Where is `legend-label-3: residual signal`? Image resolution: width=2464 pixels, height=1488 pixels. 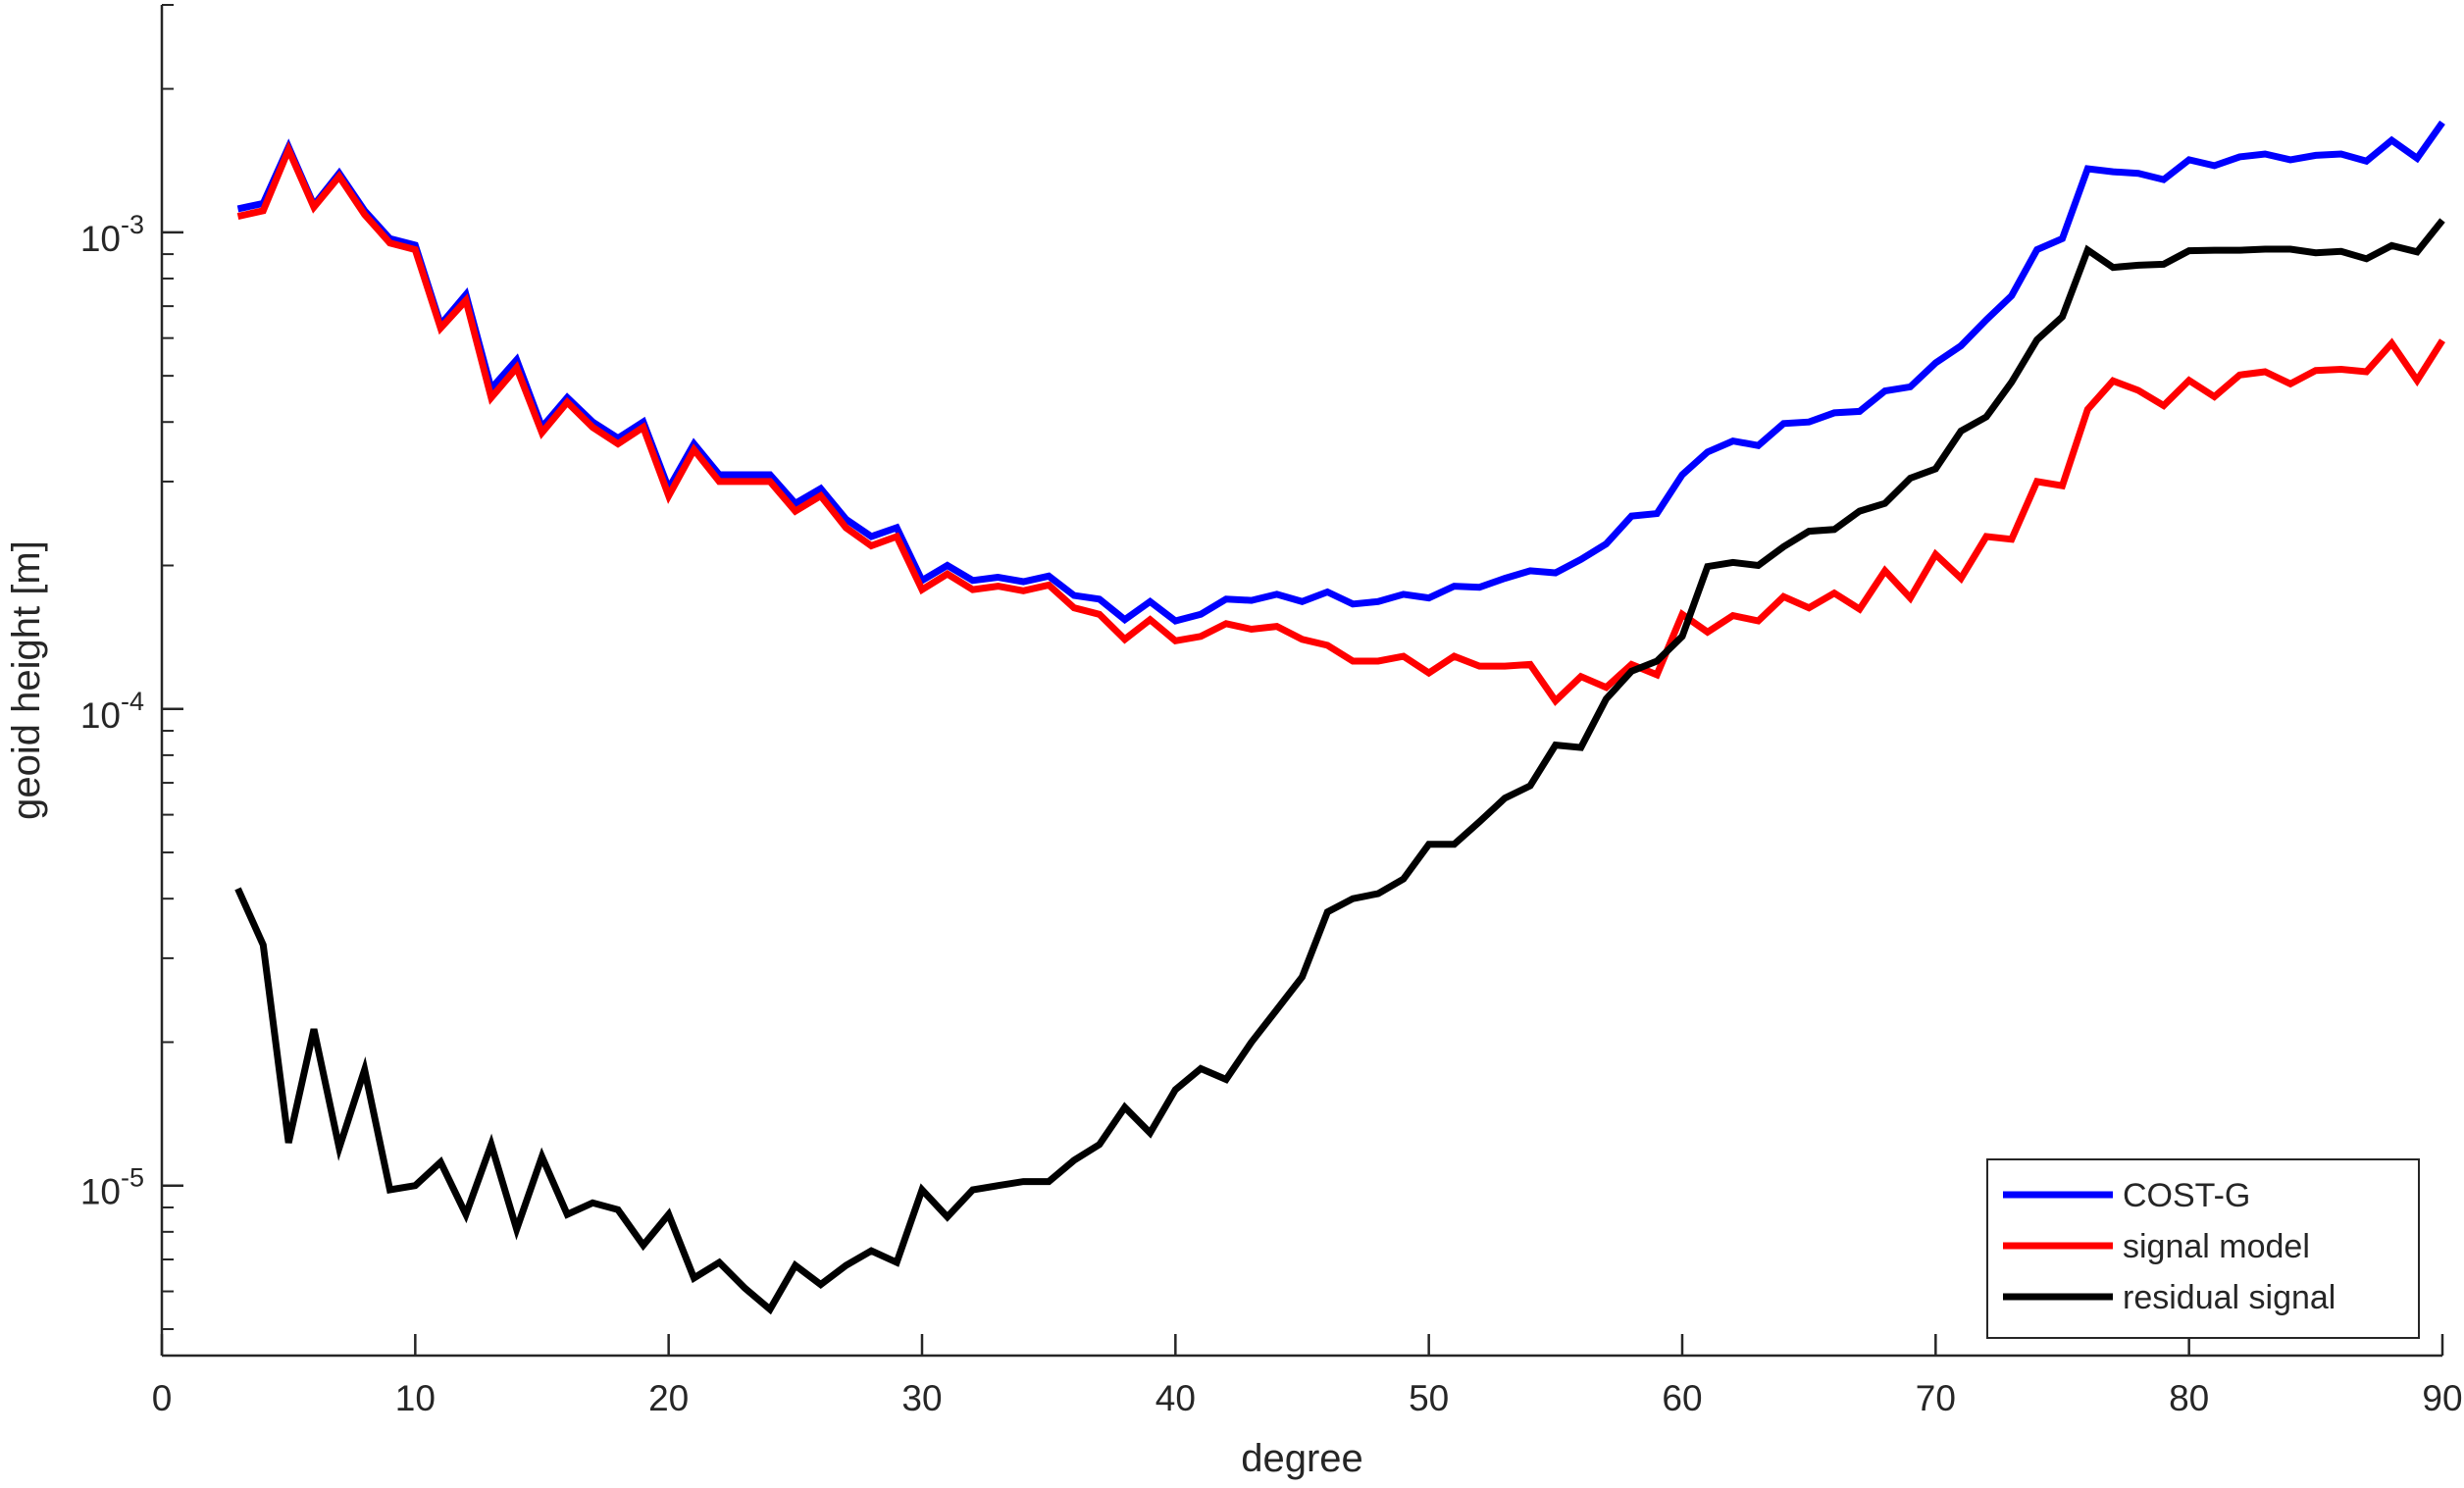
legend-label-3: residual signal is located at coordinates (2229, 1298).